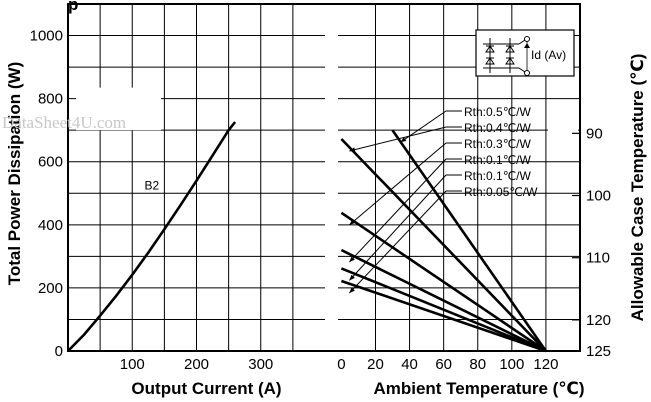 The width and height of the screenshot is (651, 402). Describe the element at coordinates (59, 351) in the screenshot. I see `y-tick-label: 0` at that location.